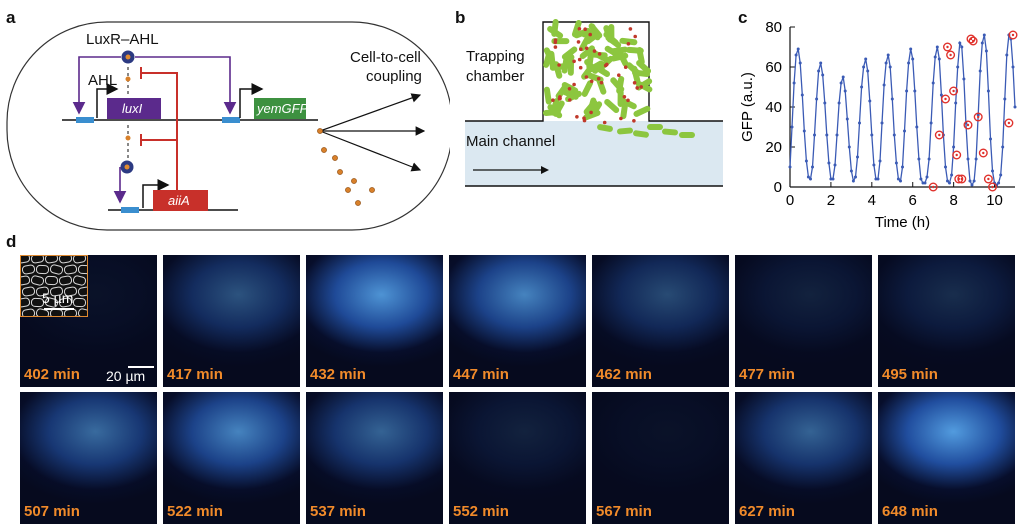 Image resolution: width=1029 pixels, height=531 pixels. What do you see at coordinates (186, 85) in the screenshot?
I see `activation-arrow` at bounding box center [186, 85].